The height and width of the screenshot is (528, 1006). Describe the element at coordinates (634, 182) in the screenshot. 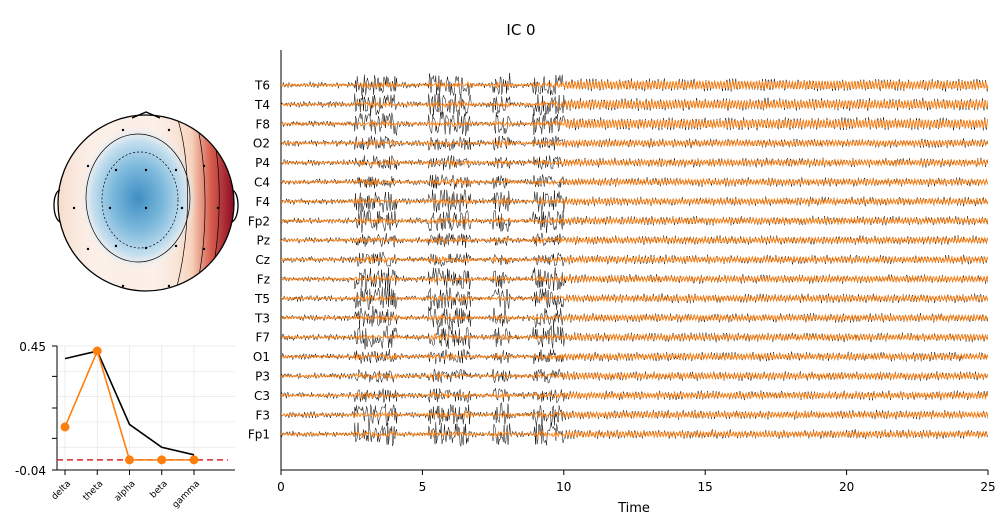

I see `trace-c4-orange` at that location.